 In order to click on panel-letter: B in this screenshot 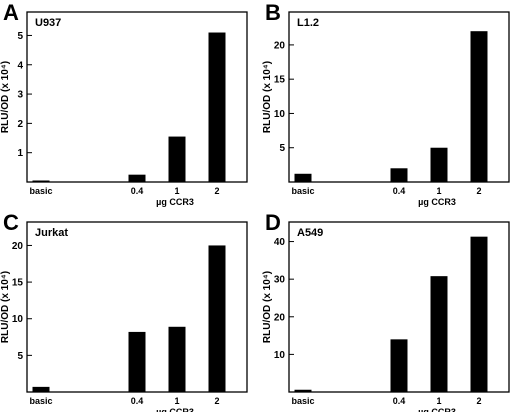, I will do `click(273, 12)`.